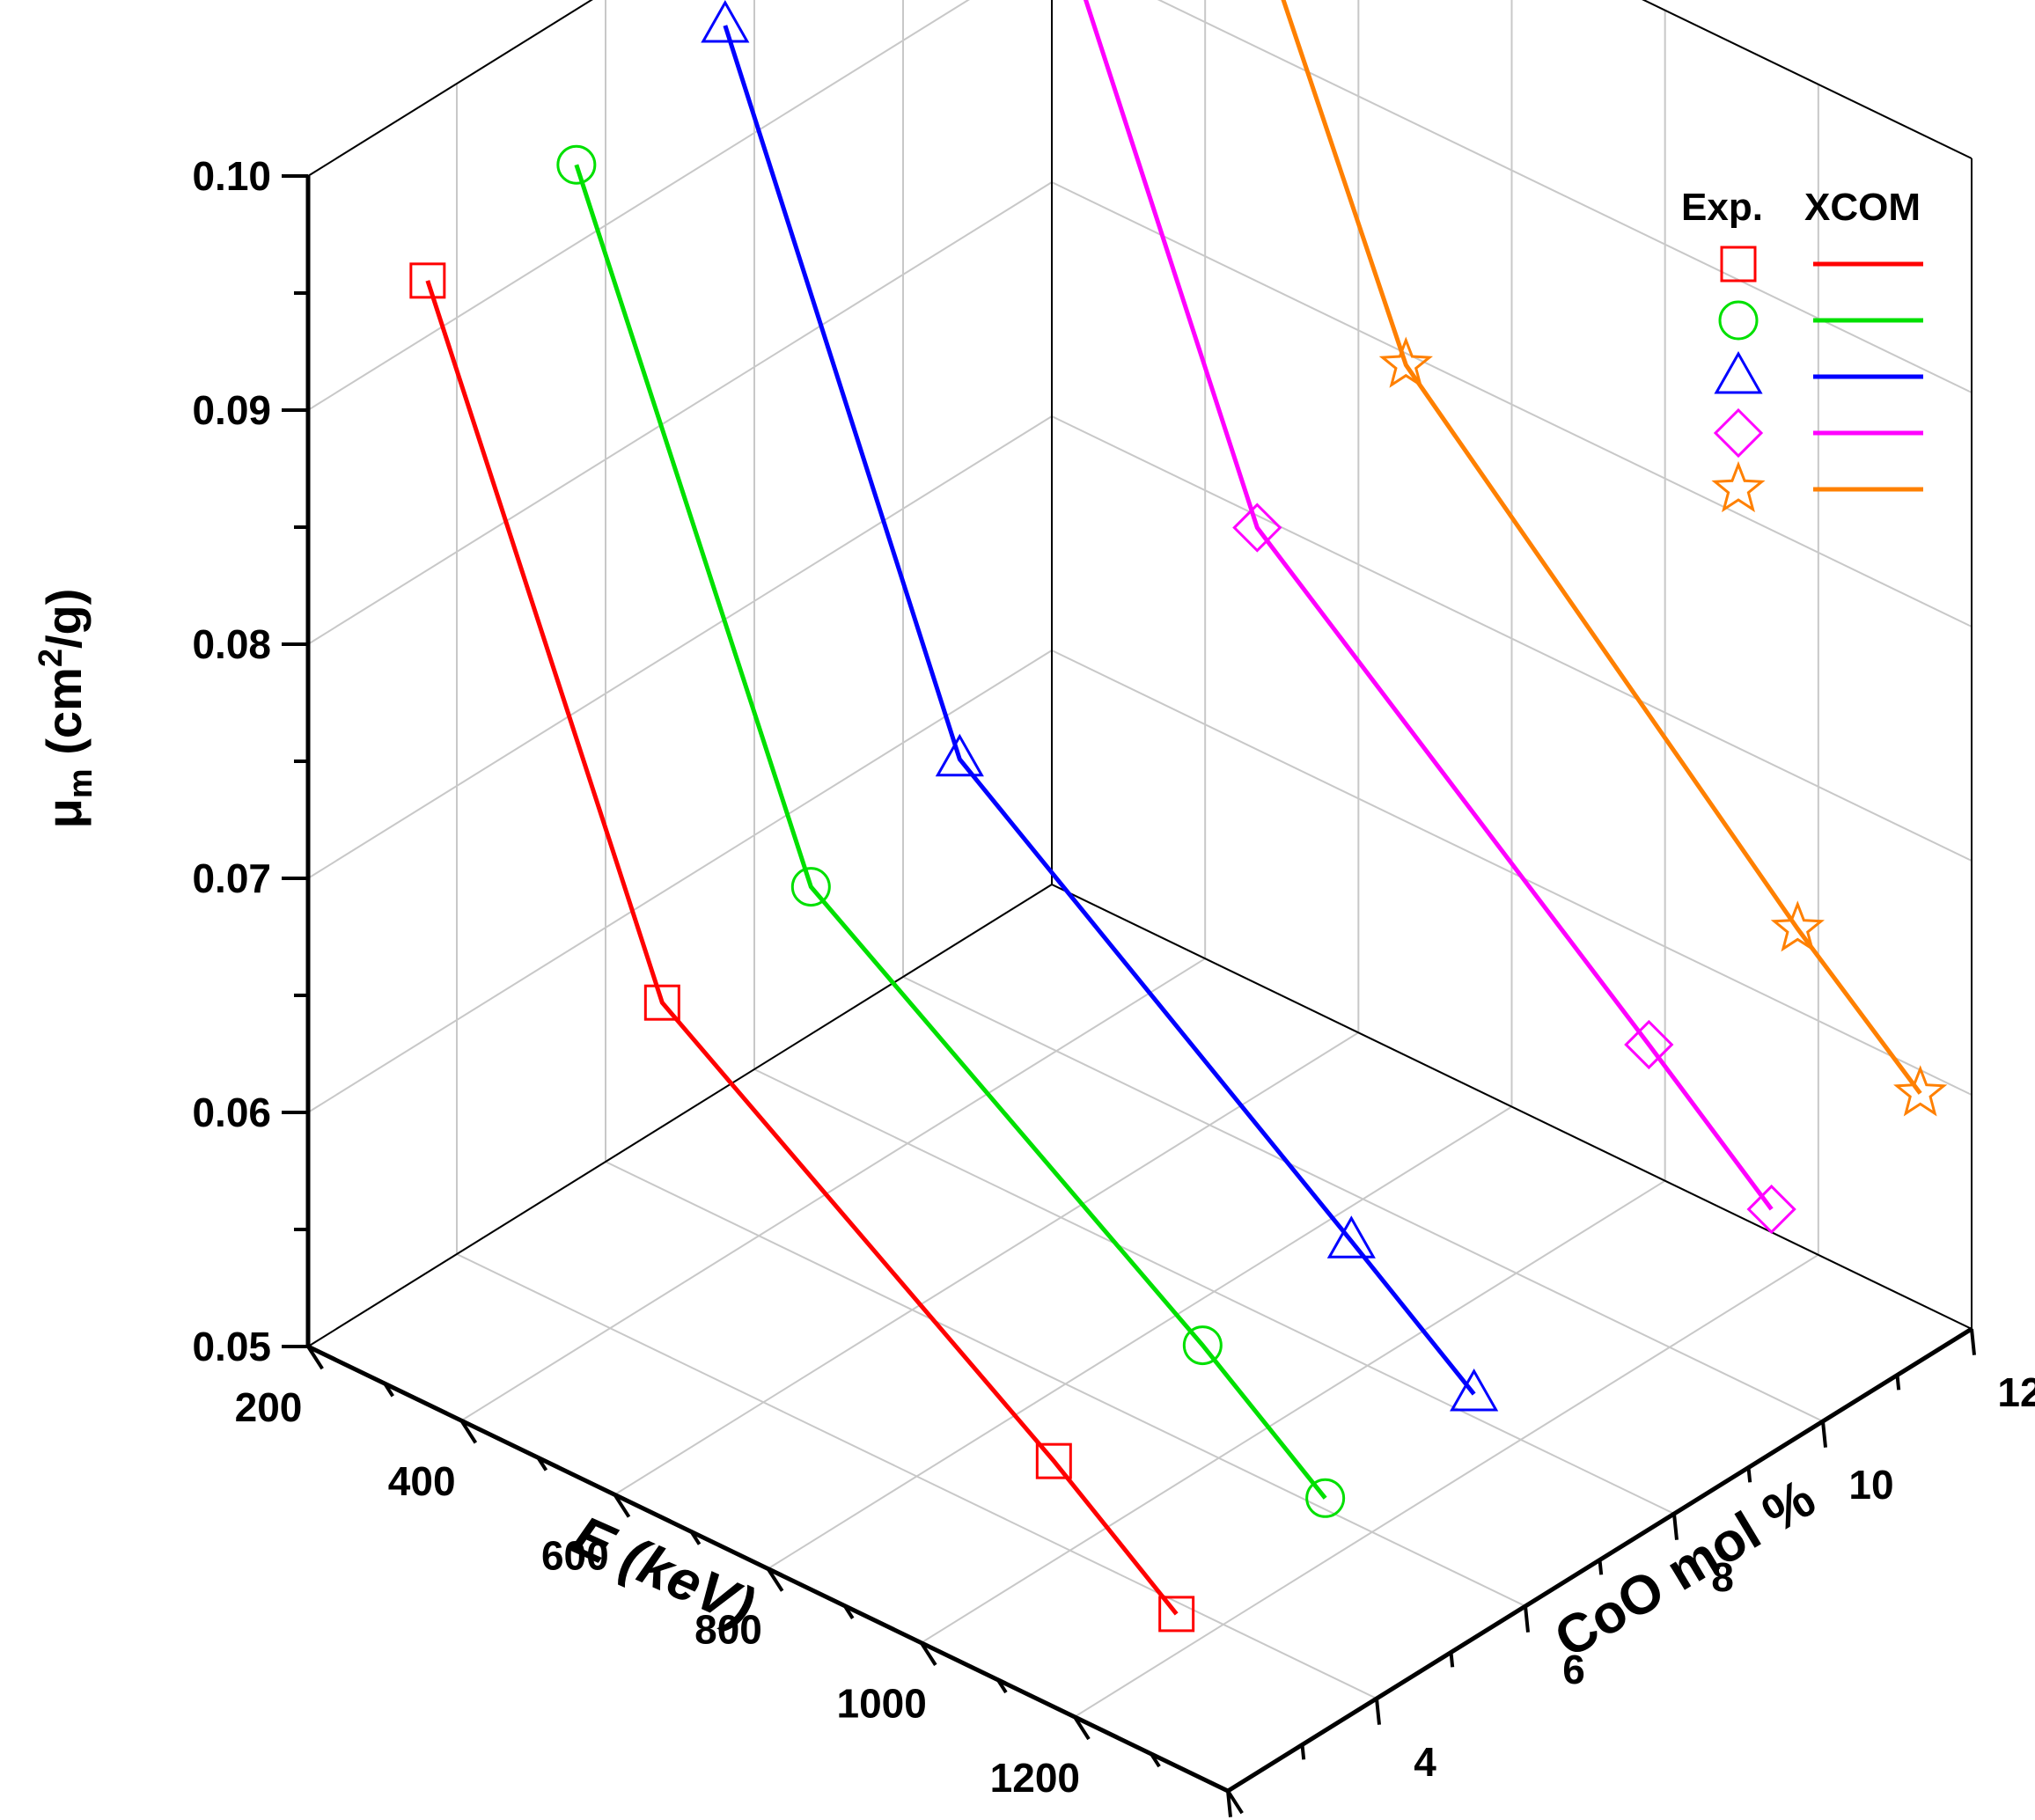  I want to click on legend-marker-triangle, so click(1738, 372).